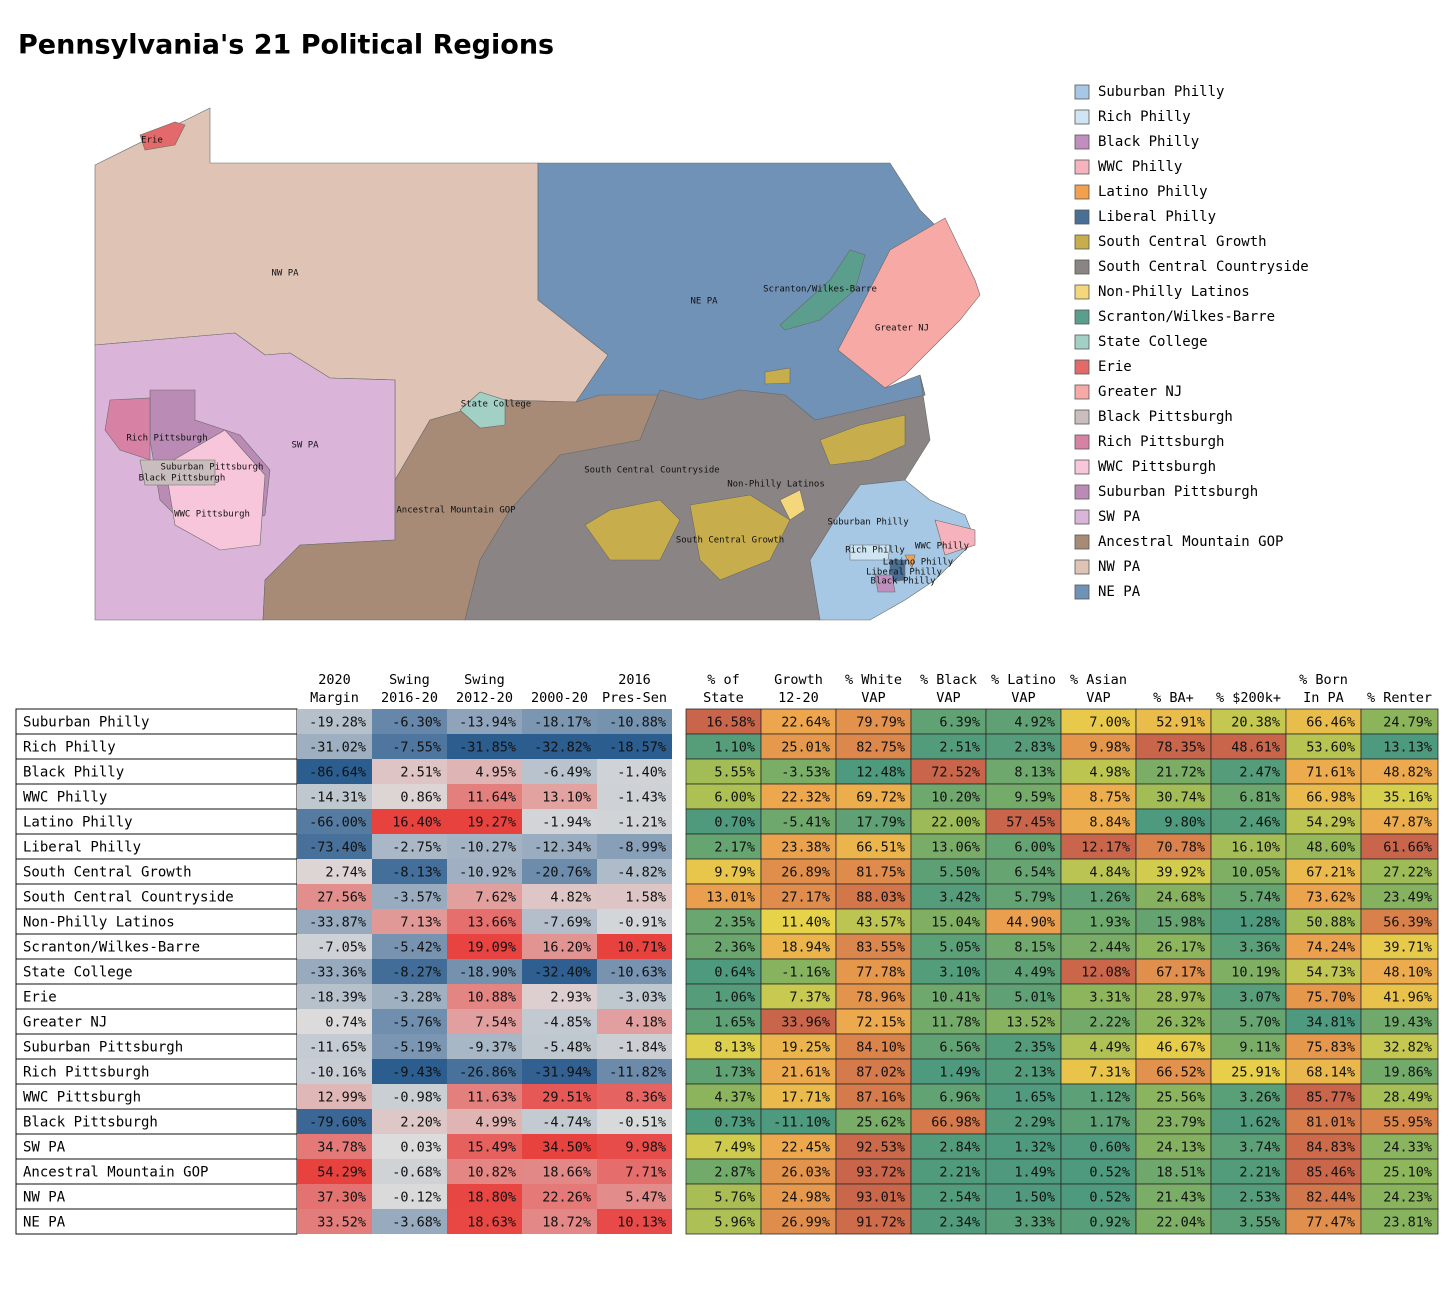  What do you see at coordinates (645, 1173) in the screenshot?
I see `cell-value: 7.71%` at bounding box center [645, 1173].